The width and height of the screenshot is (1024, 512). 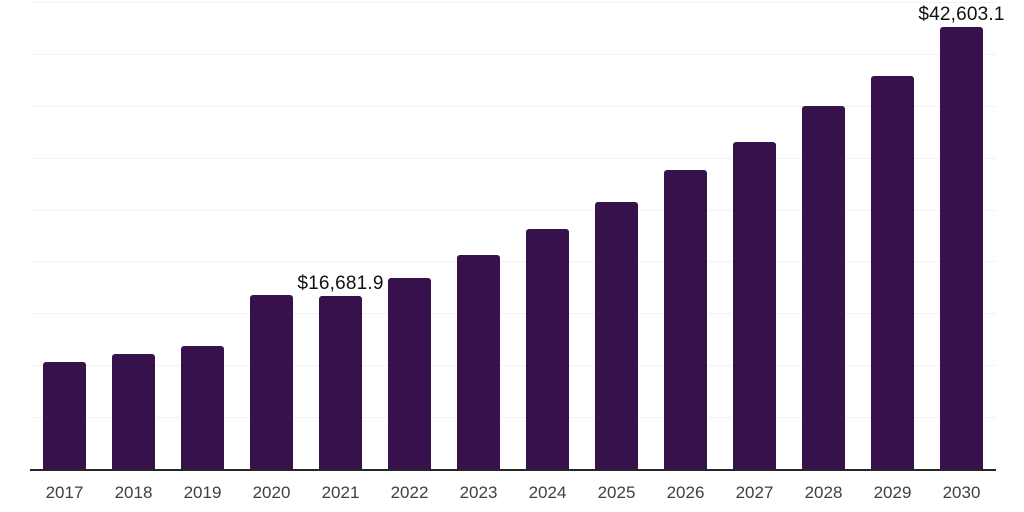 What do you see at coordinates (271, 382) in the screenshot?
I see `bar-2020` at bounding box center [271, 382].